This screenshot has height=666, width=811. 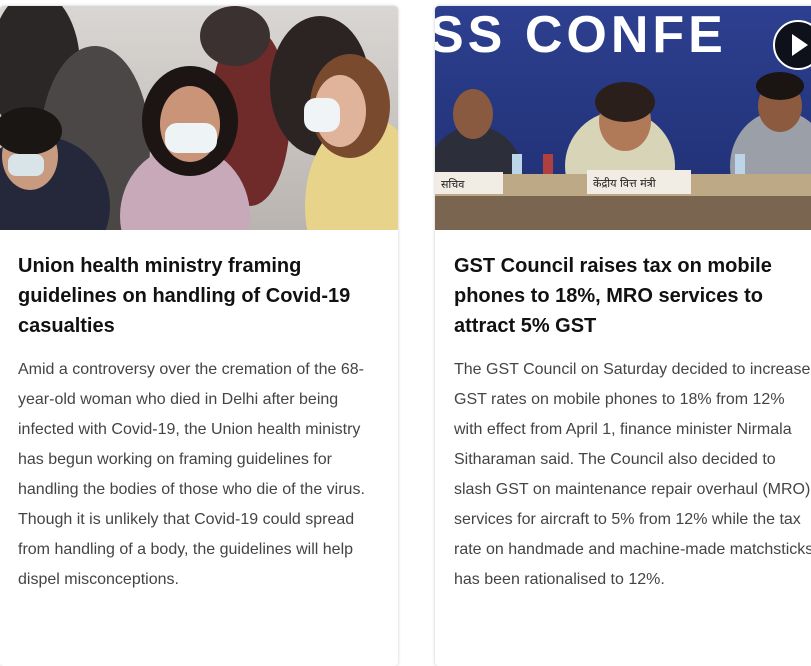 What do you see at coordinates (800, 45) in the screenshot?
I see `play-icon` at bounding box center [800, 45].